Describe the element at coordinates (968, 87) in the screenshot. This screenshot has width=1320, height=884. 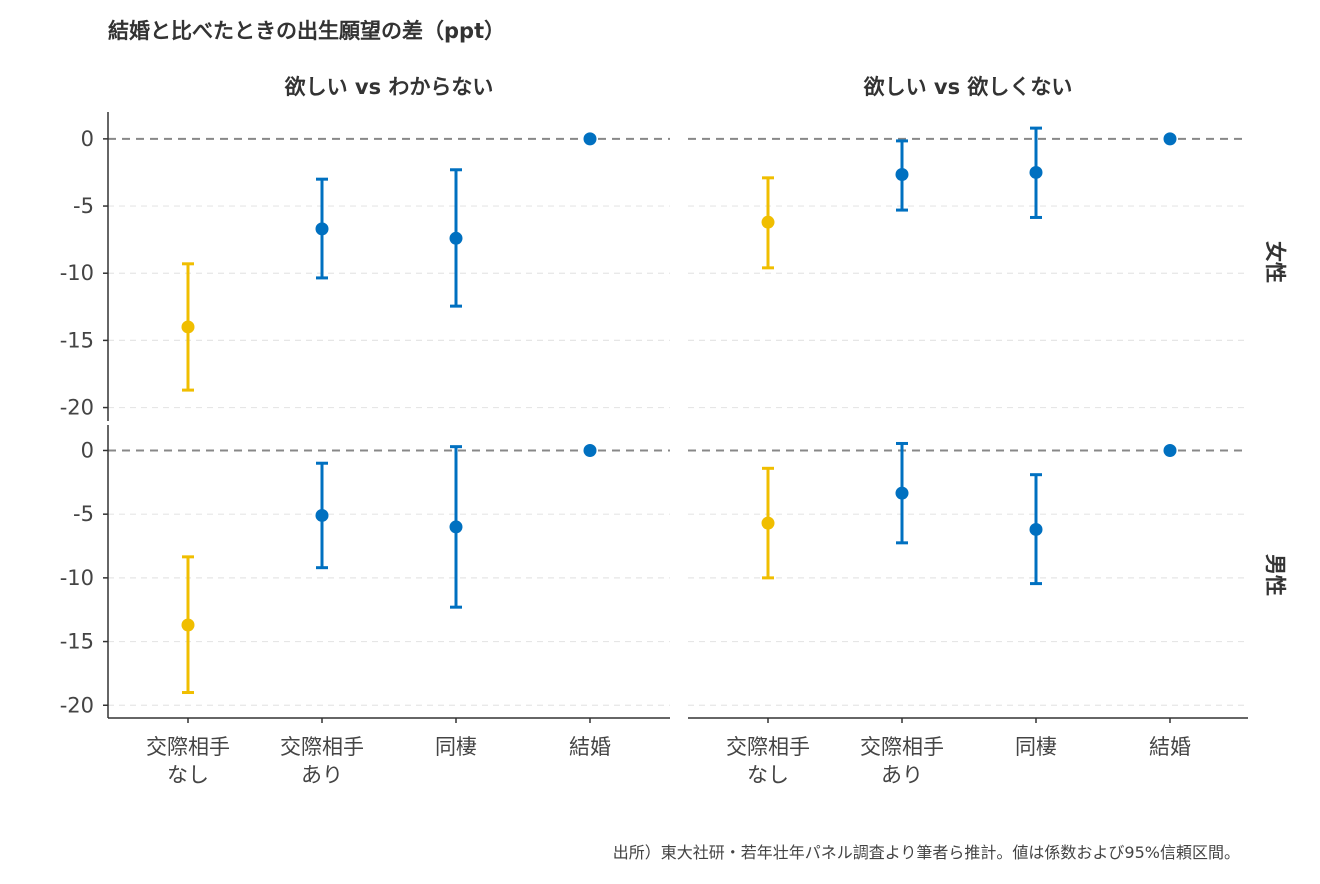
I see `column-strip-2: 欲しい vs 欲しくない` at that location.